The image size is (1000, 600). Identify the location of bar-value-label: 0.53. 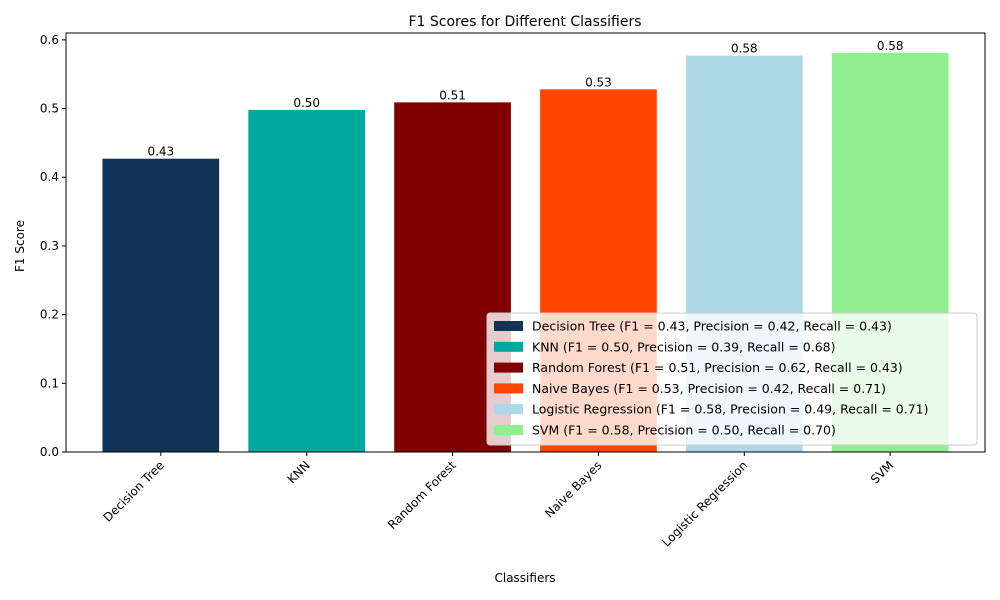
(598, 82).